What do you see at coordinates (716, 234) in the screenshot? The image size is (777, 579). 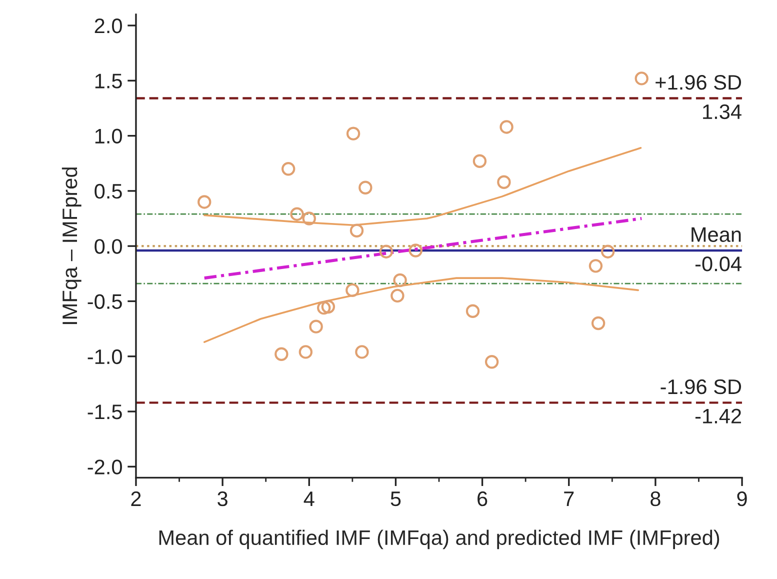 I see `ref-line-label: Mean` at bounding box center [716, 234].